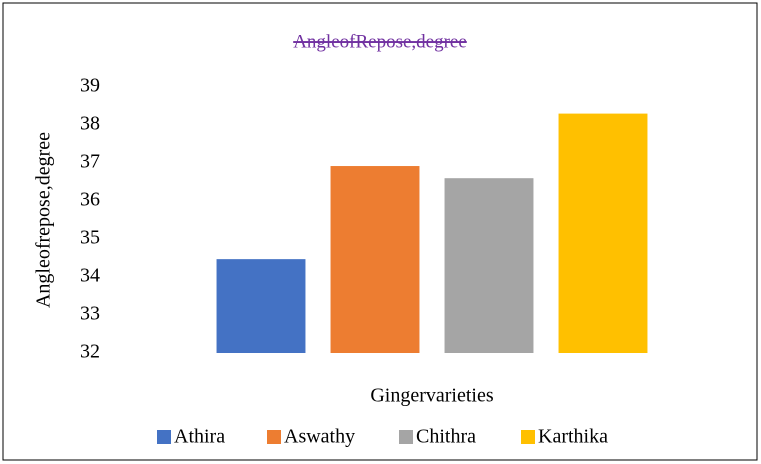  Describe the element at coordinates (573, 437) in the screenshot. I see `legend-label: Karthika` at that location.